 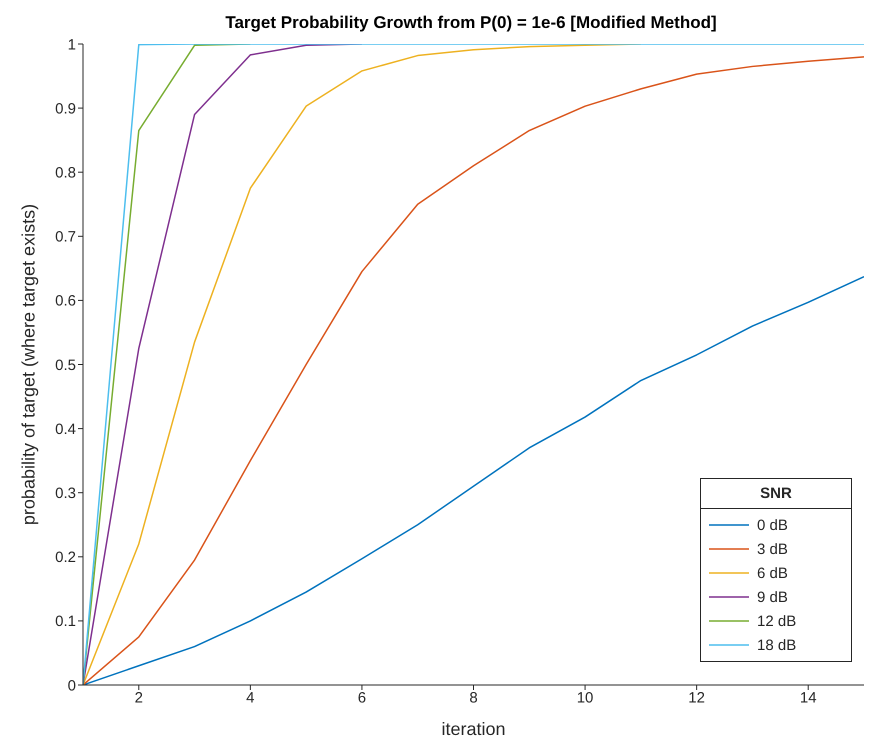 What do you see at coordinates (772, 549) in the screenshot?
I see `legend-label: 3 dB` at bounding box center [772, 549].